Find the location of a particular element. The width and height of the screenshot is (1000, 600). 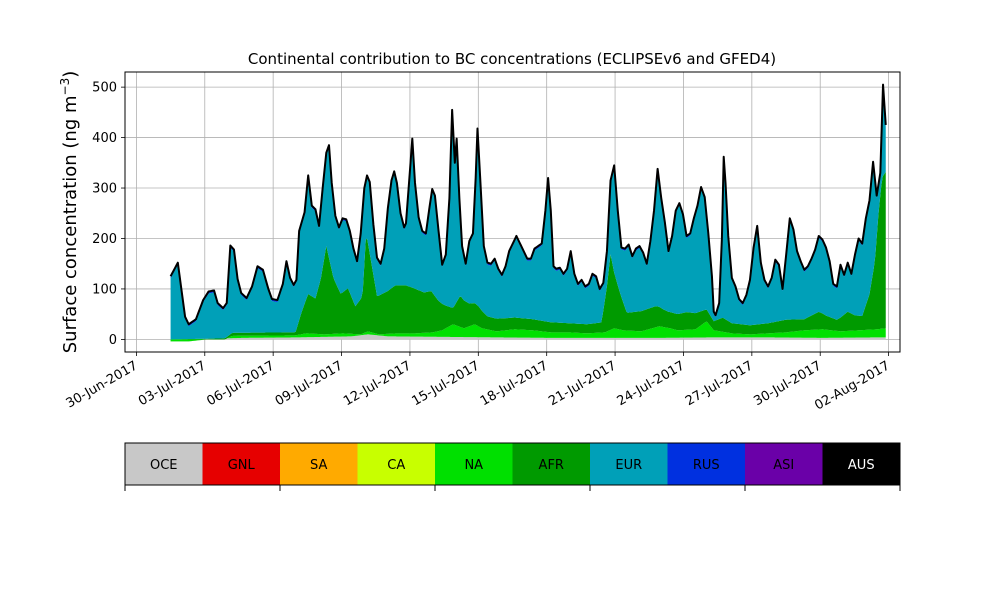

legend-label-oce: OCE is located at coordinates (164, 465).